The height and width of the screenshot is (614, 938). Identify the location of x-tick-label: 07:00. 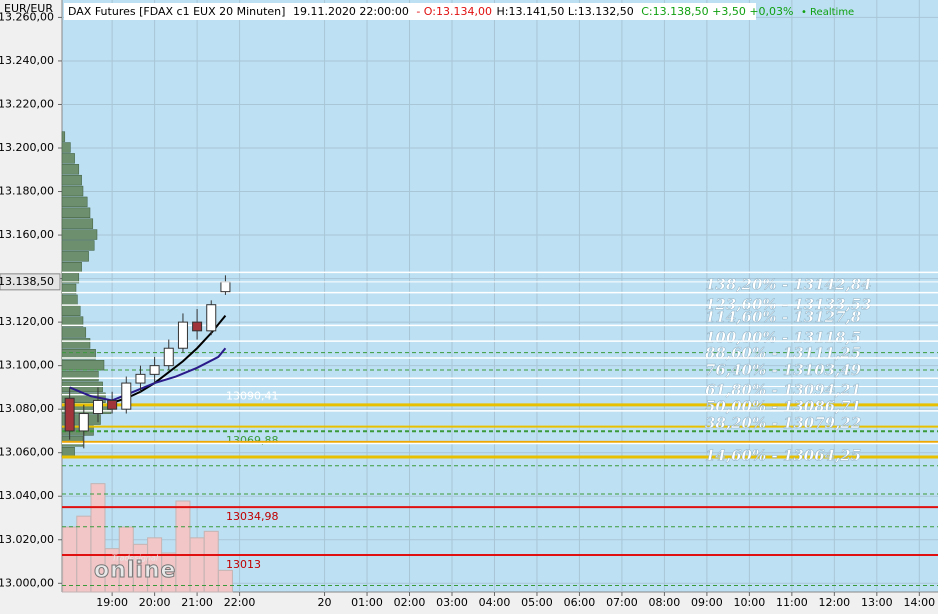
(622, 602).